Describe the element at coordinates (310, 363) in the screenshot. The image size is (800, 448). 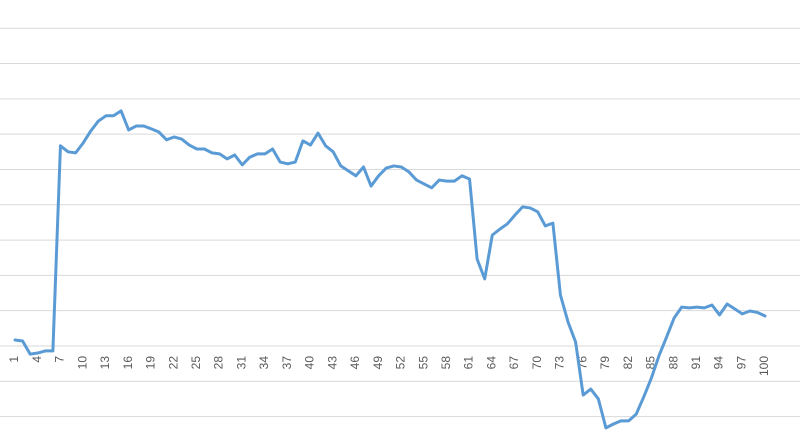
I see `x-tick-label: 40` at that location.